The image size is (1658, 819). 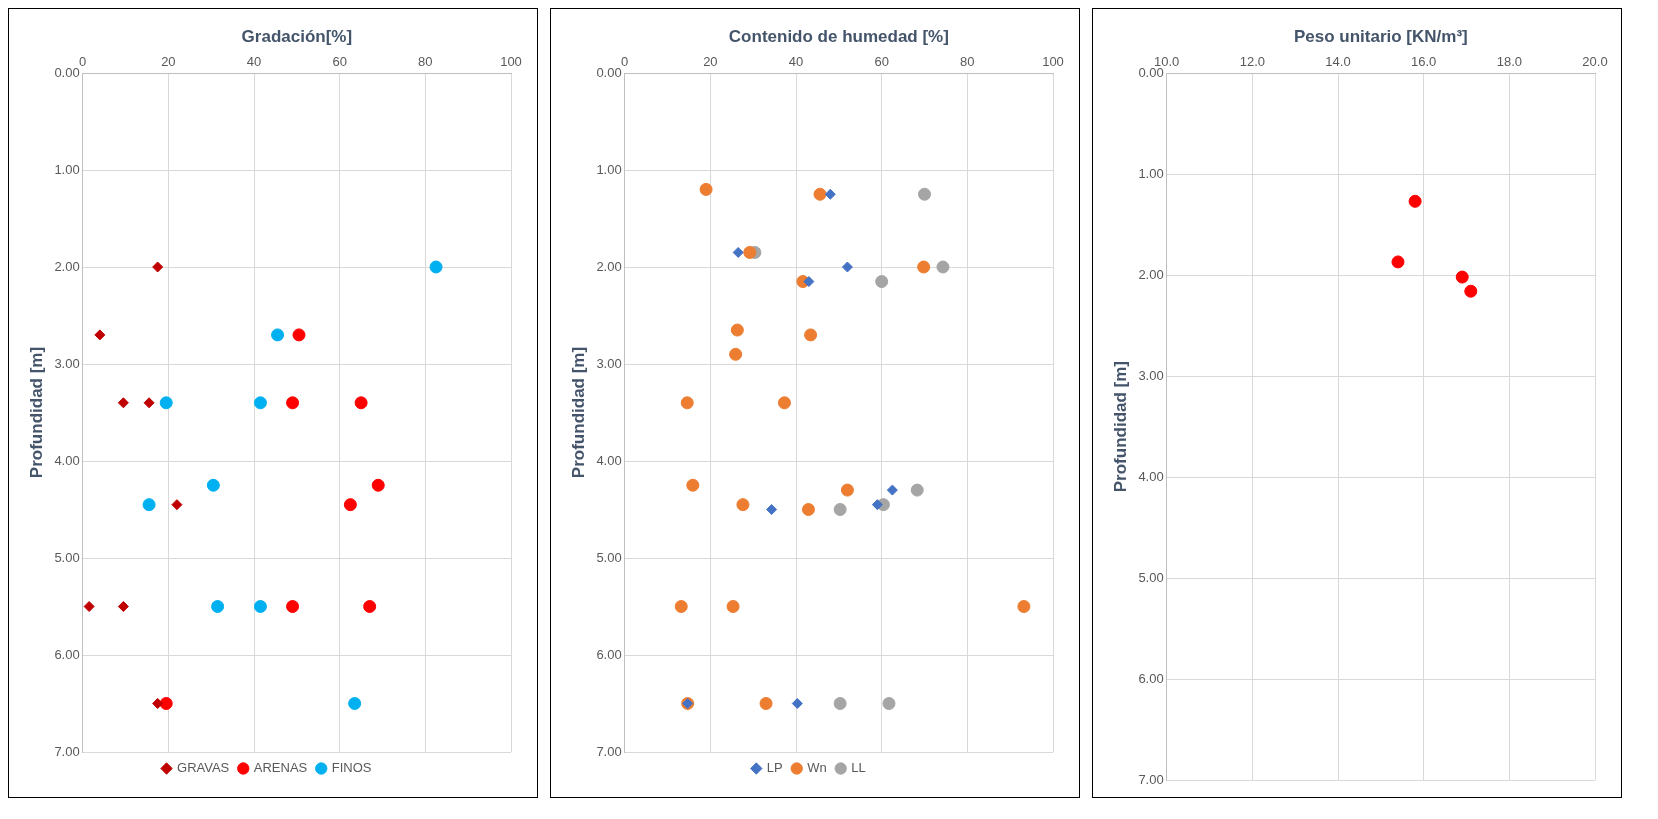 I want to click on legend-label: ARENAS, so click(x=280, y=768).